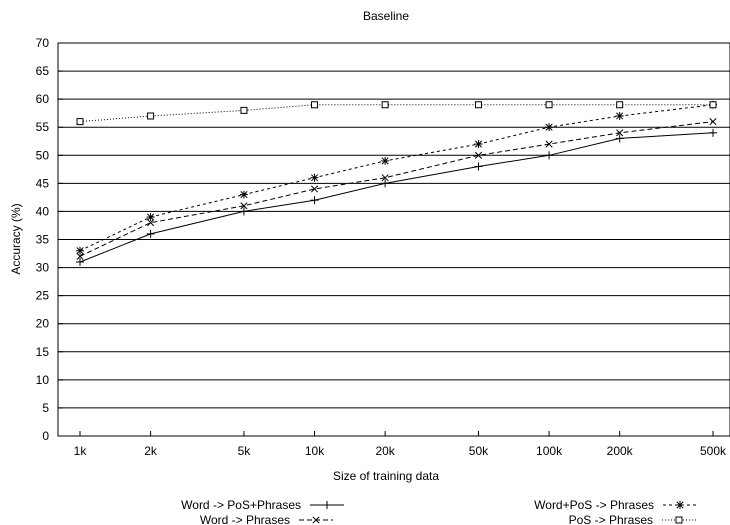 Image resolution: width=730 pixels, height=525 pixels. Describe the element at coordinates (43, 99) in the screenshot. I see `y-tick-label: 60` at that location.